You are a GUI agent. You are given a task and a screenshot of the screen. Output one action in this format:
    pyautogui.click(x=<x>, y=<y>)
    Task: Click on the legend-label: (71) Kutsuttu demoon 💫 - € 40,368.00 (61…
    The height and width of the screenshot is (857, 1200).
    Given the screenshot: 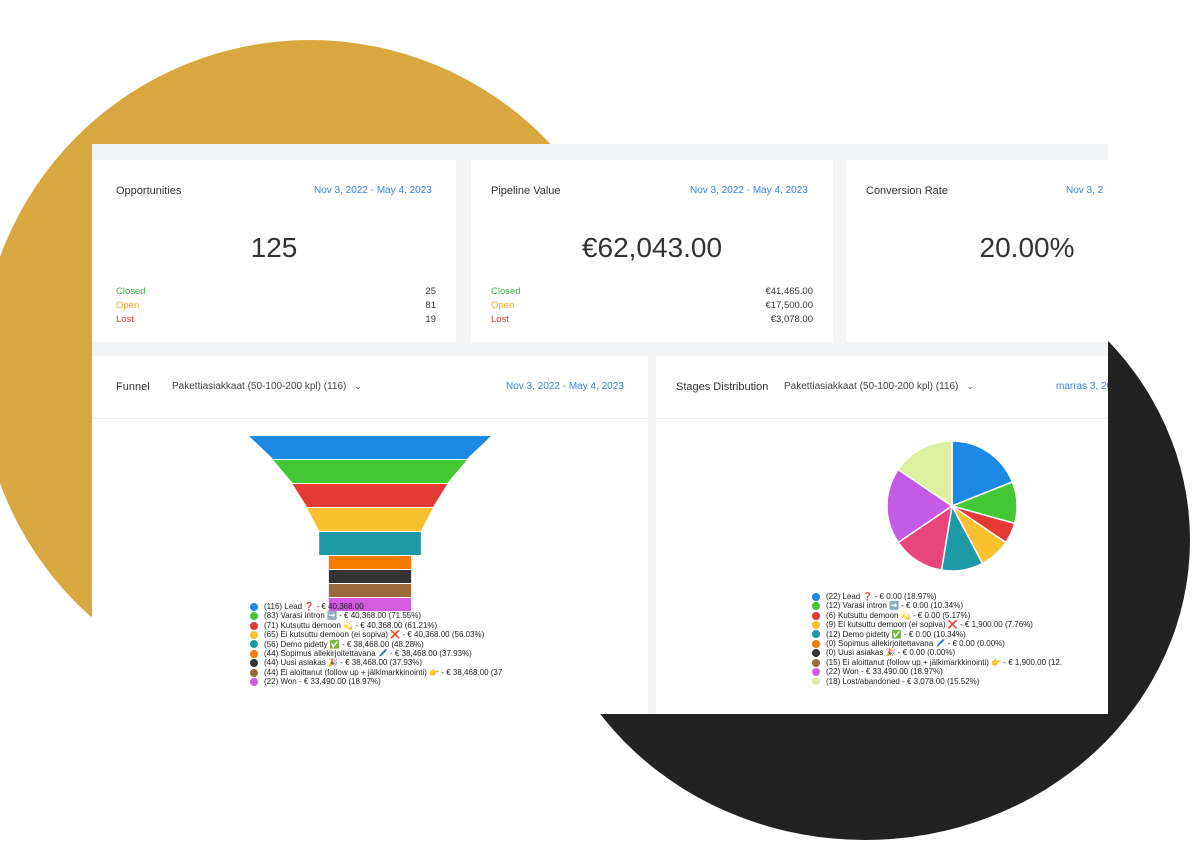 What is the action you would take?
    pyautogui.click(x=351, y=625)
    